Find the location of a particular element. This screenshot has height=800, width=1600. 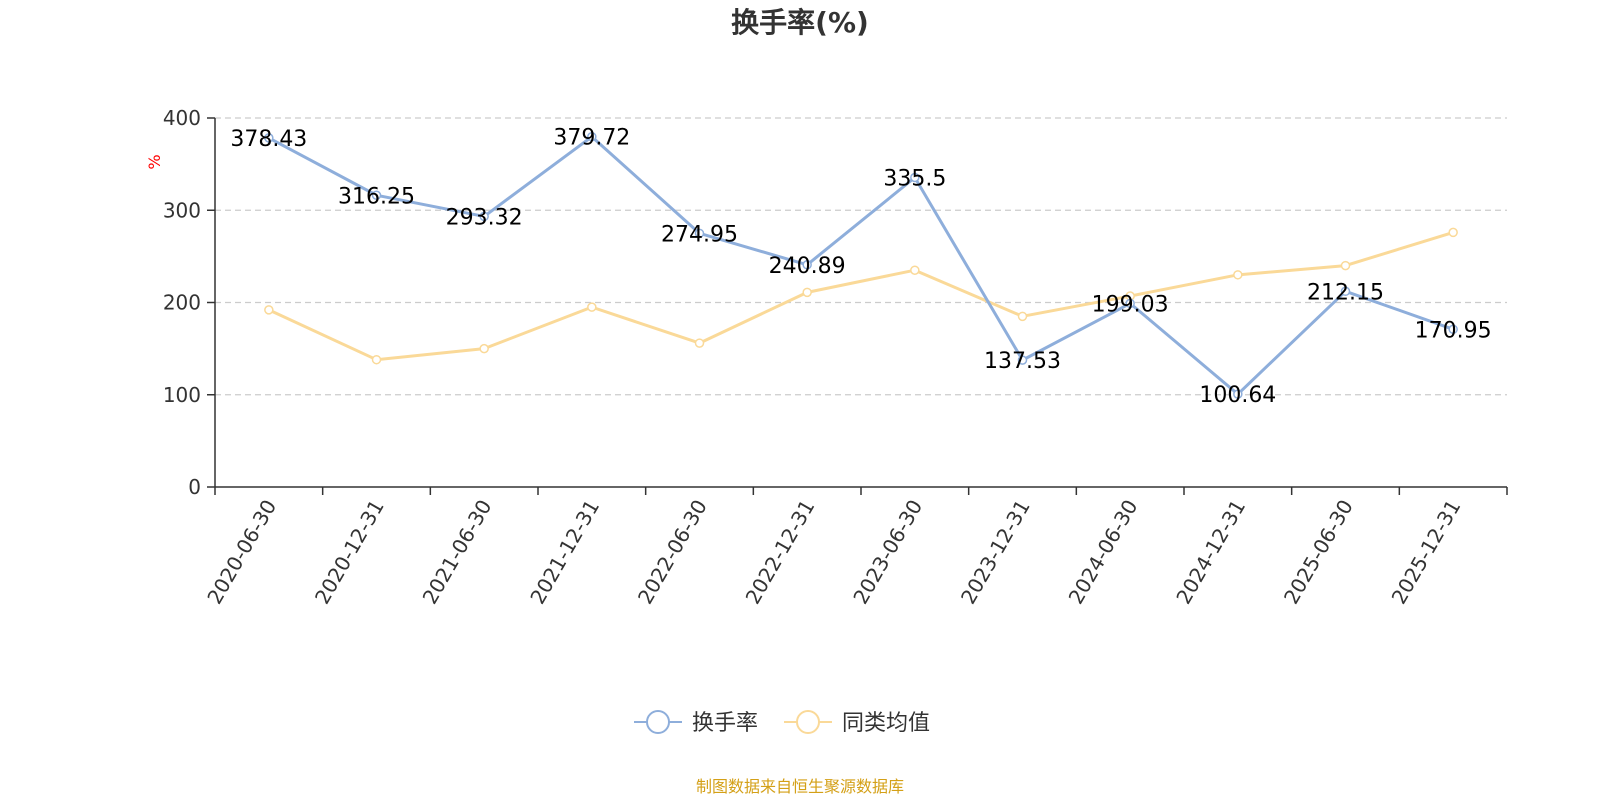

x-tick-label: 2022-12-31 is located at coordinates (780, 552).